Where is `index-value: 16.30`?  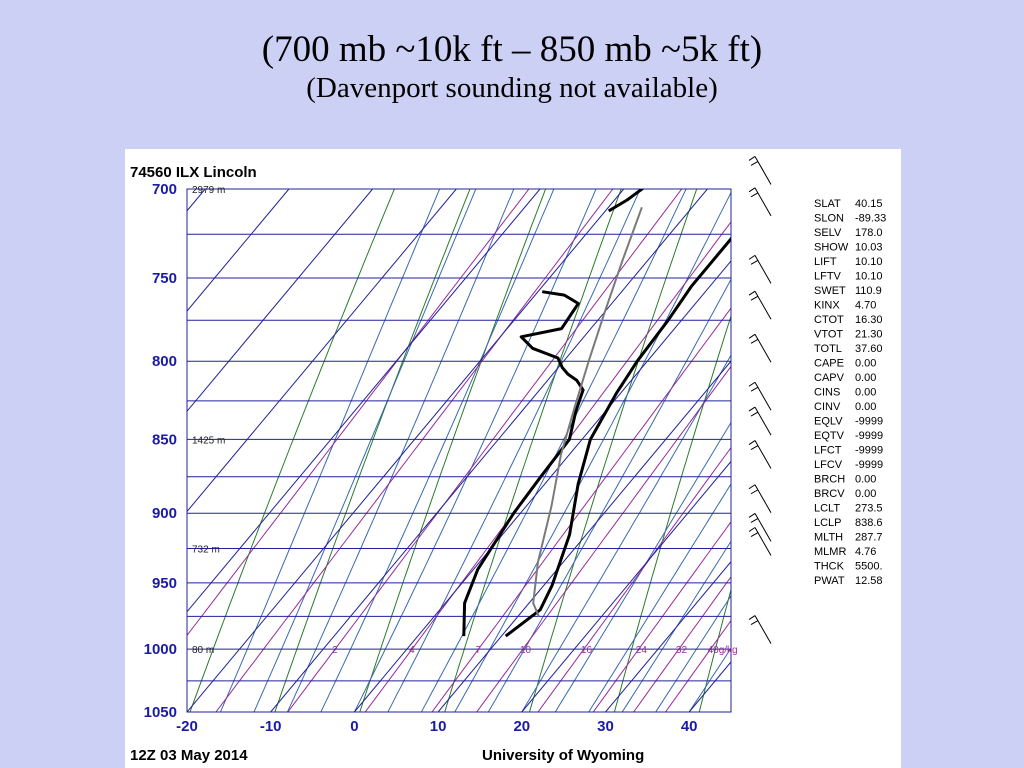 index-value: 16.30 is located at coordinates (869, 320).